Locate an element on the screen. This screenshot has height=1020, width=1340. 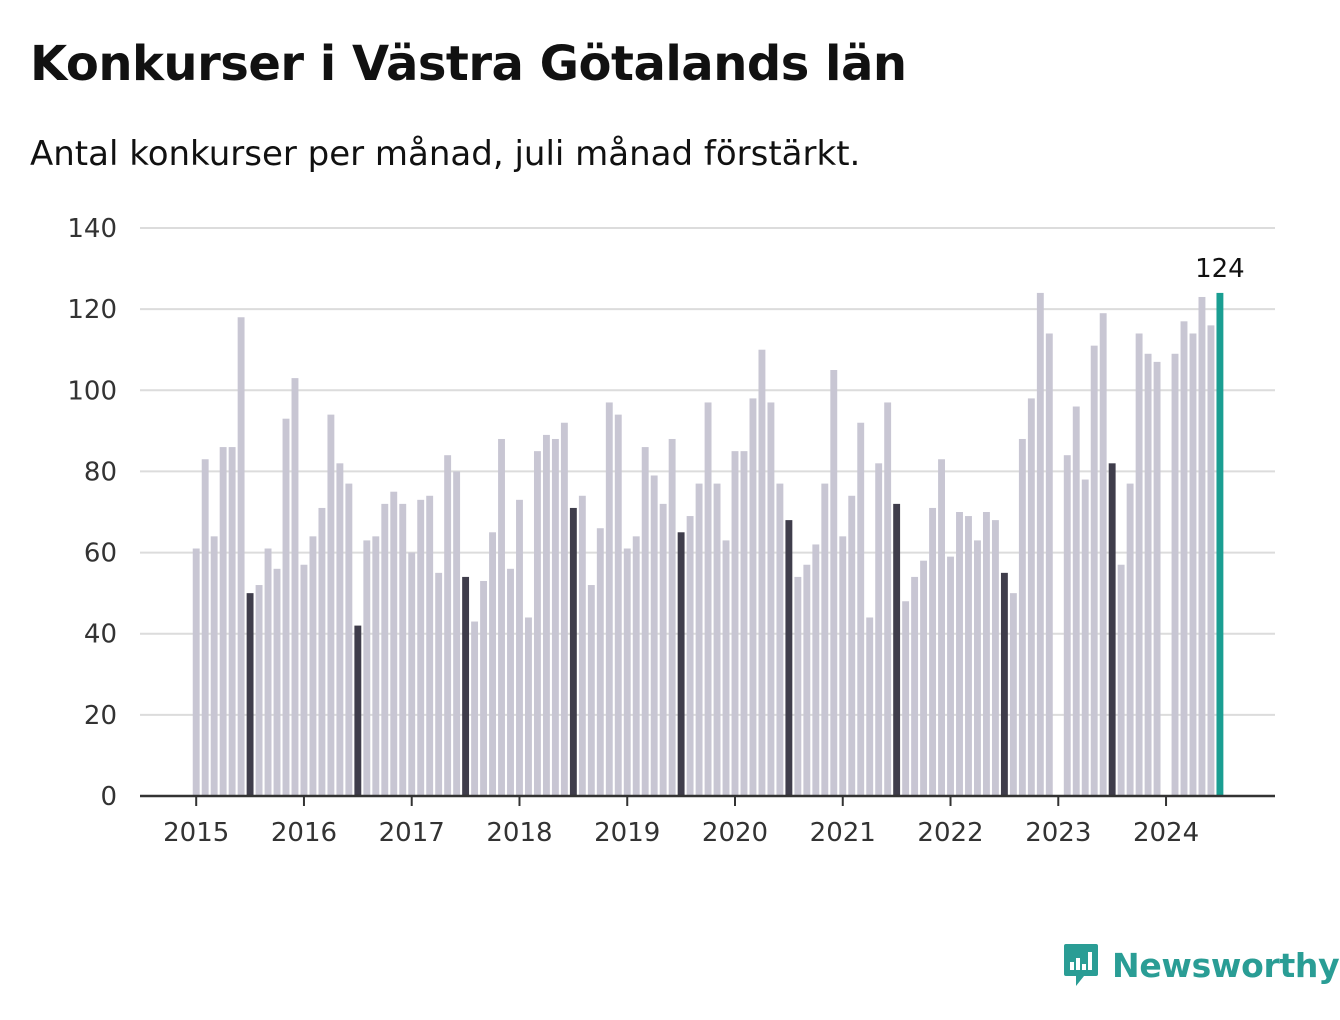
y-tick-label: 140 is located at coordinates (92, 229).